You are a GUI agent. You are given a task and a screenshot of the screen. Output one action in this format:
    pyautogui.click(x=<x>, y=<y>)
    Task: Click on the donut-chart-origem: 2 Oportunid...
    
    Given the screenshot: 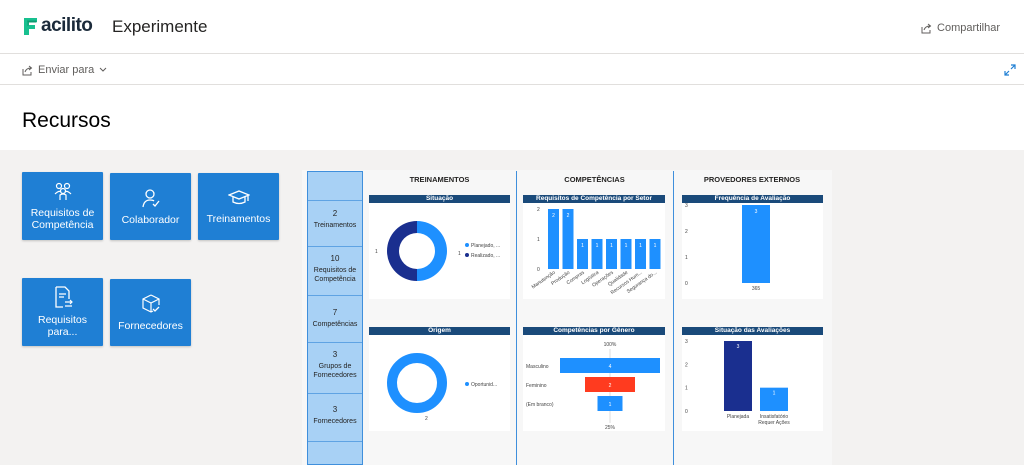 What is the action you would take?
    pyautogui.click(x=442, y=387)
    